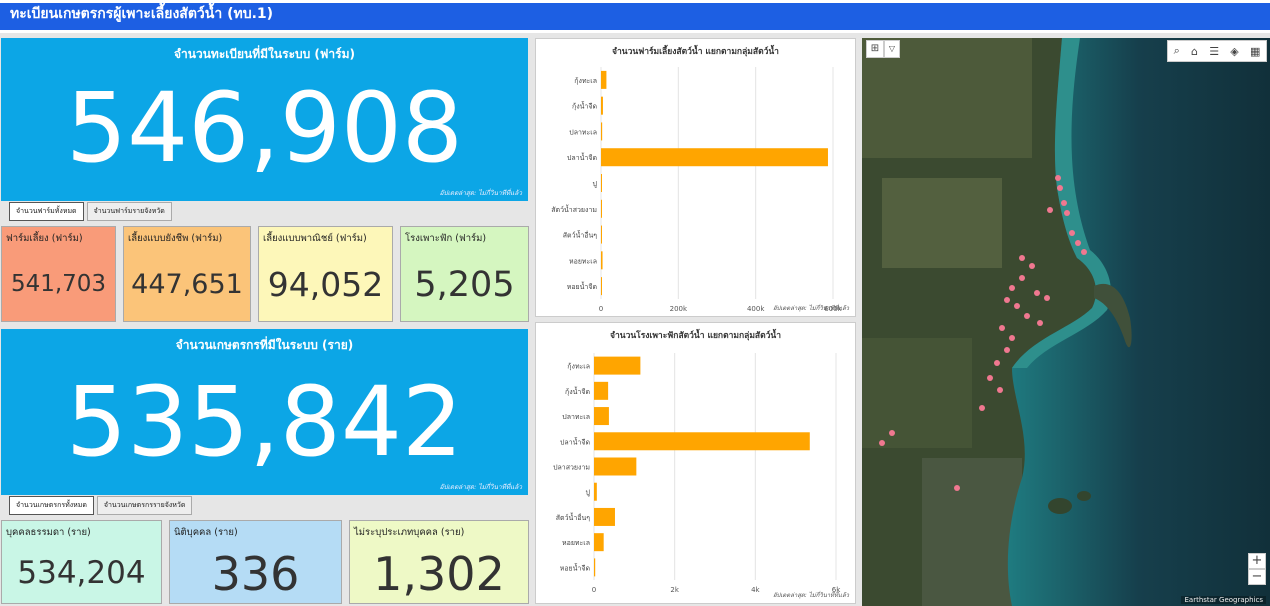 This screenshot has height=606, width=1270. Describe the element at coordinates (409, 532) in the screenshot. I see `tile-label: ไม่ระบุประเภทบุคคล (ราย)` at that location.